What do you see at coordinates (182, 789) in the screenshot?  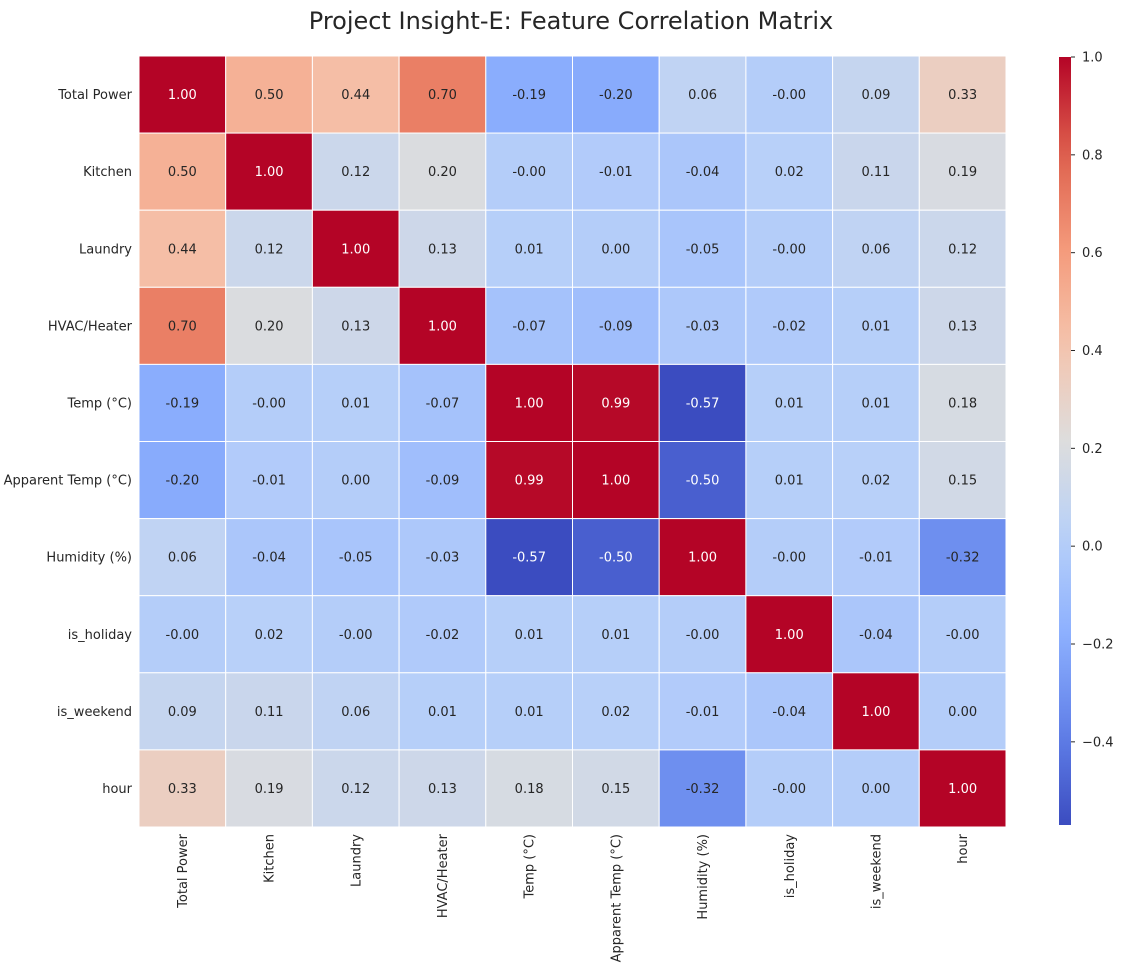 I see `cell-value-label: 0.33` at bounding box center [182, 789].